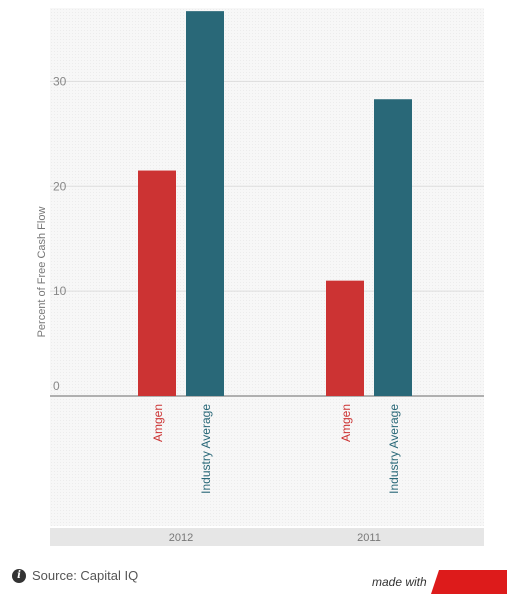 This screenshot has height=600, width=514. I want to click on bar-amgen-2012, so click(157, 283).